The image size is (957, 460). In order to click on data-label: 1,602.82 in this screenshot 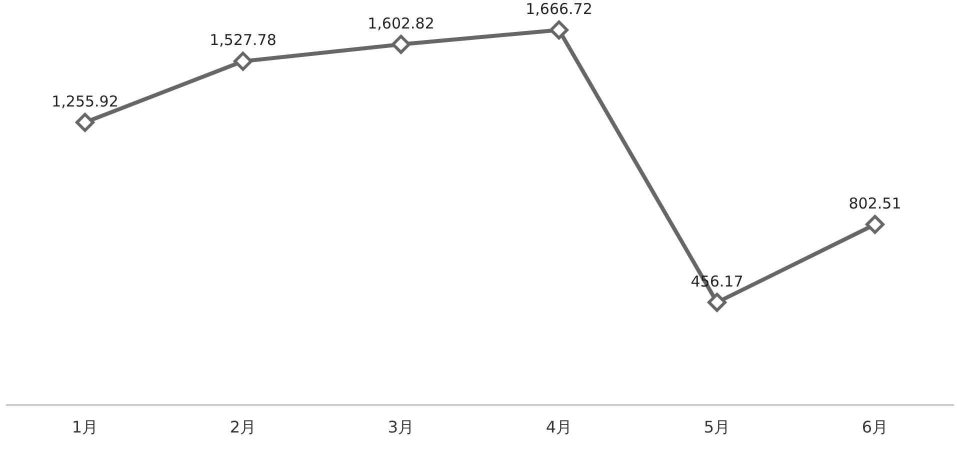, I will do `click(401, 23)`.